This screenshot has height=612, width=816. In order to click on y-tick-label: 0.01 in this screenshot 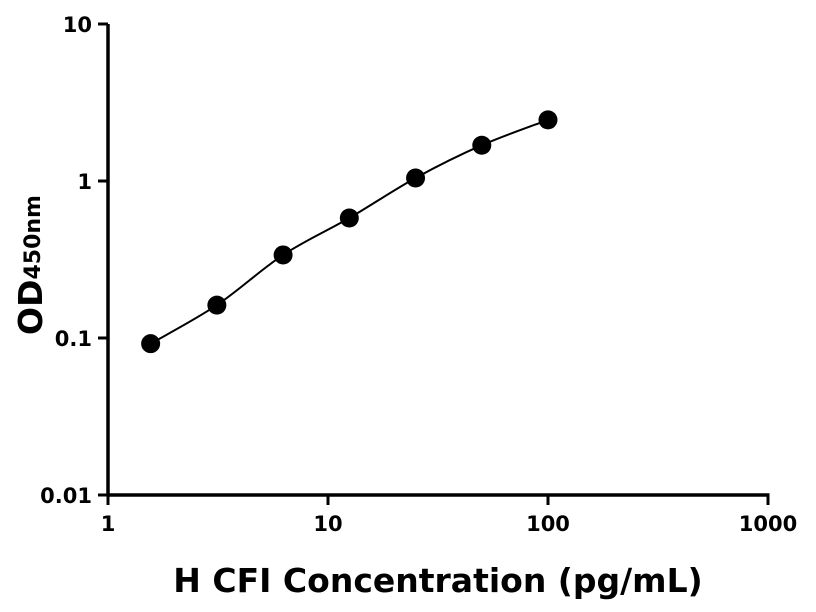, I will do `click(66, 496)`.